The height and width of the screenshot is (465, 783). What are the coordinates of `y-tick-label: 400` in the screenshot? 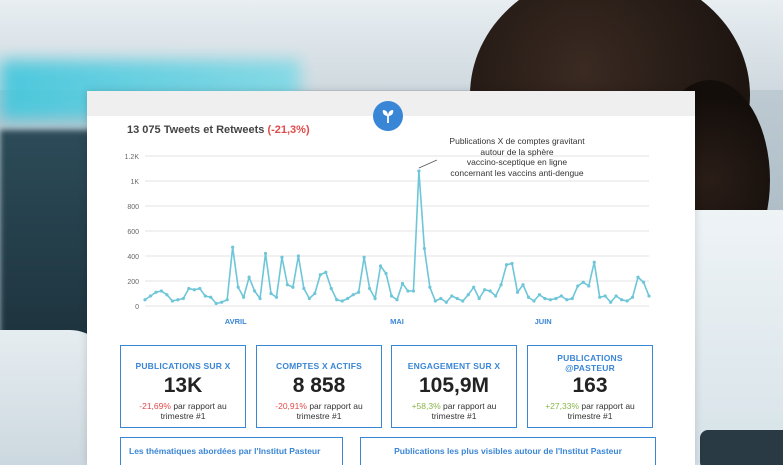 It's located at (133, 257).